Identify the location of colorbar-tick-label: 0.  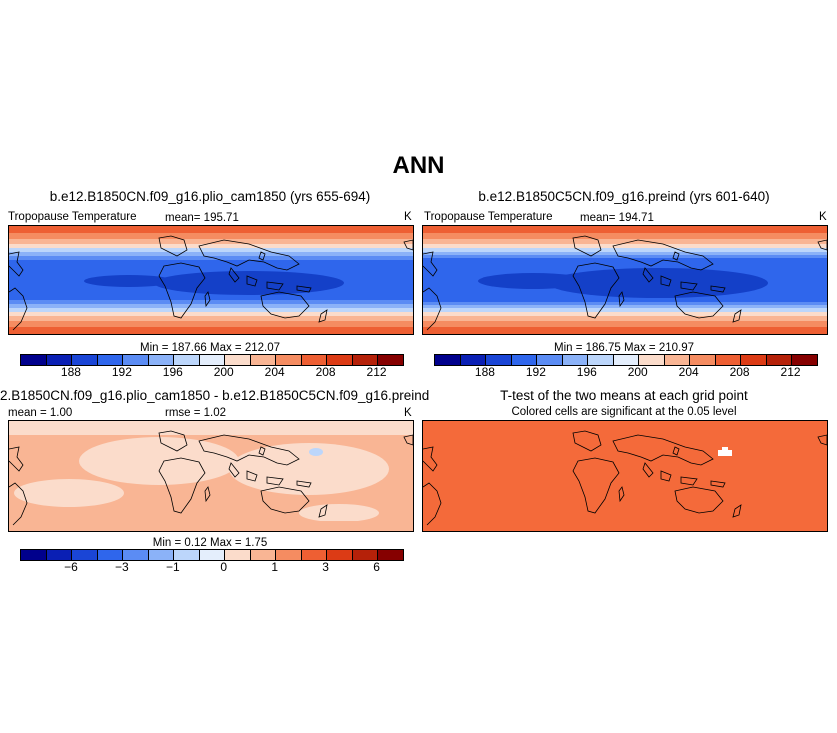
(224, 567).